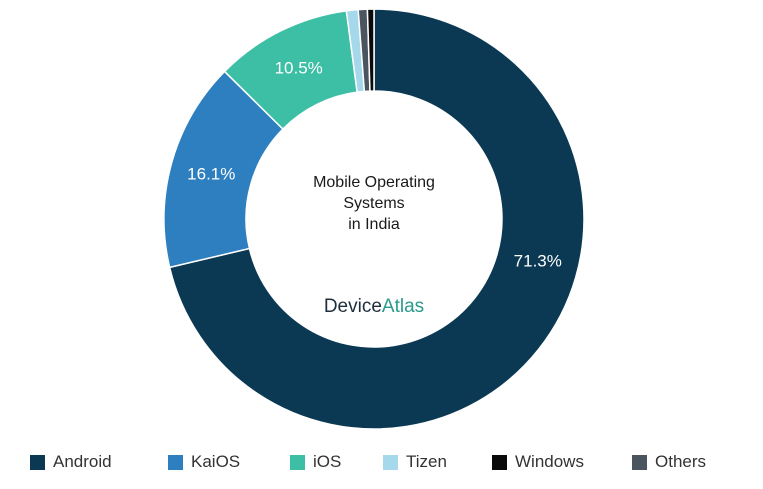  Describe the element at coordinates (216, 461) in the screenshot. I see `legend-label: KaiOS` at that location.